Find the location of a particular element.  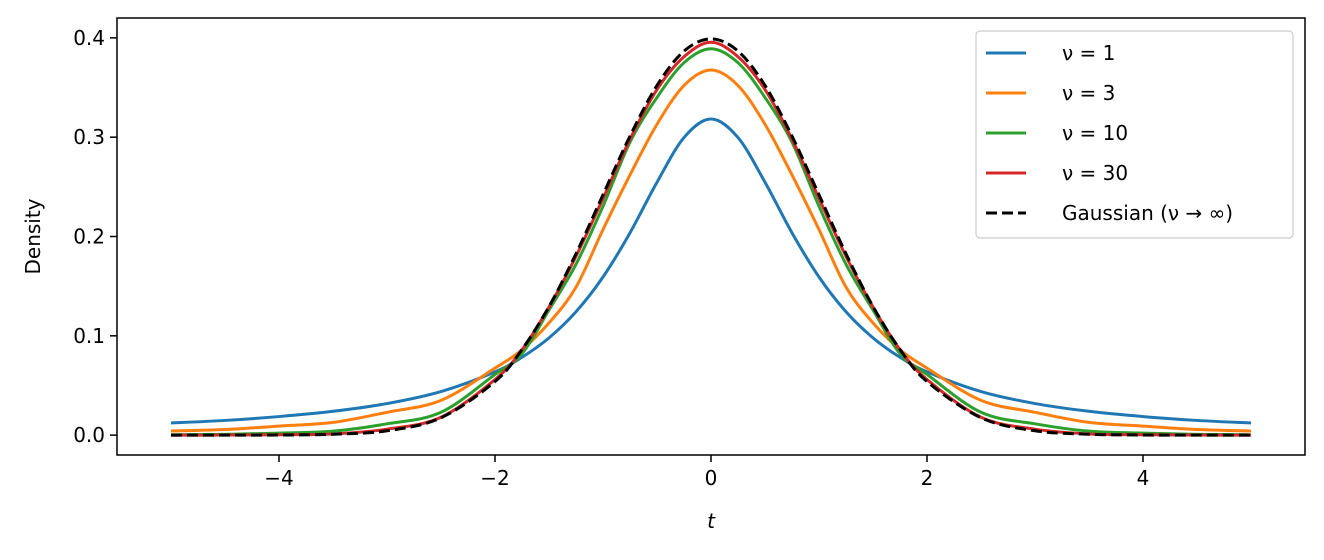

y-tick-label: 0.4 is located at coordinates (89, 38).